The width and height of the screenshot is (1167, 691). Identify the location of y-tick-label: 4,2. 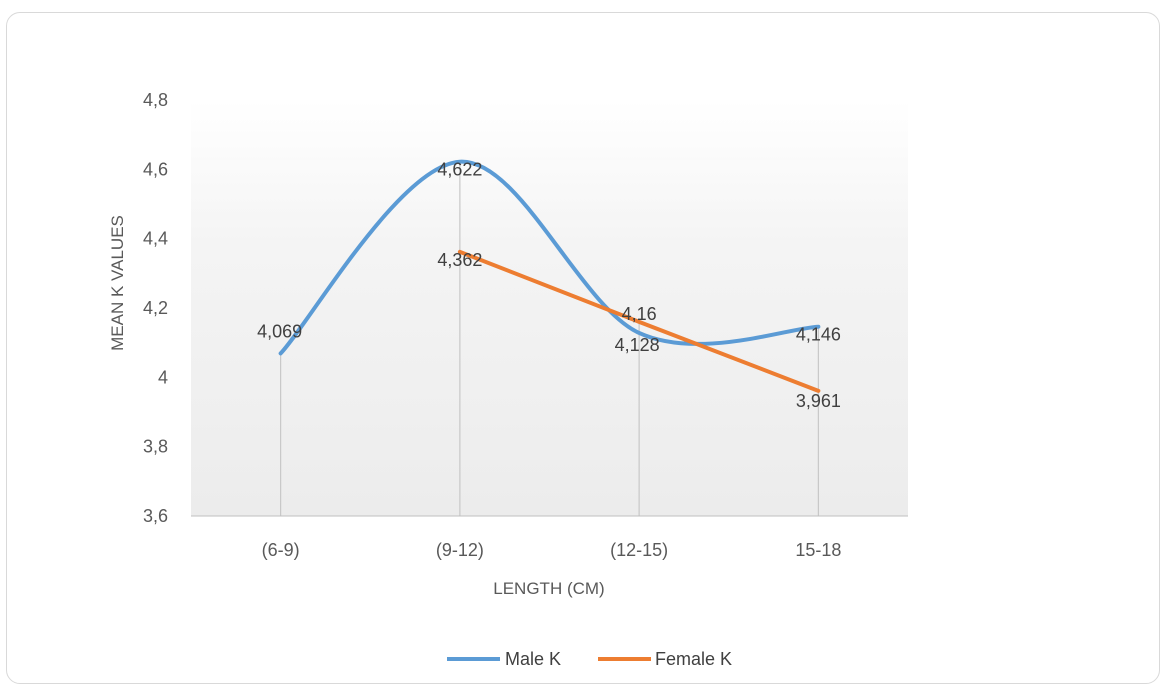
(155, 308).